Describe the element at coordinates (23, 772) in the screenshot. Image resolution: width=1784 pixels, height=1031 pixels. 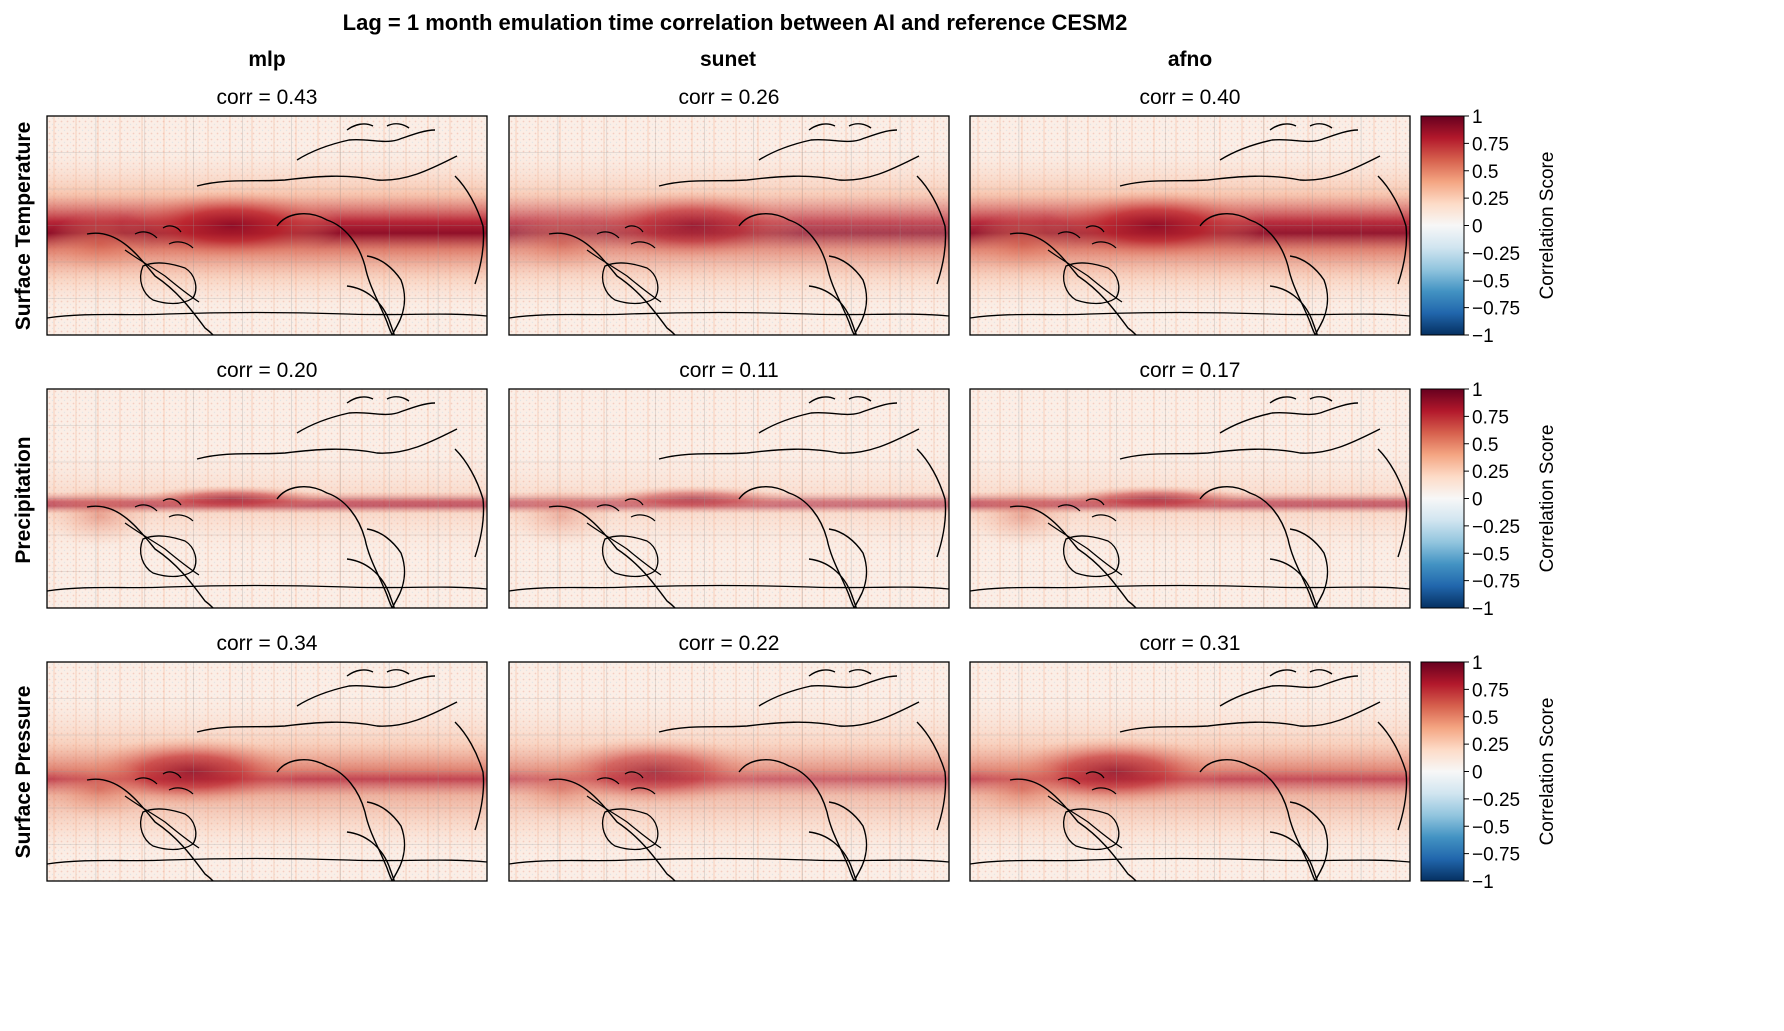
I see `row-label-surface-pressure: Surface Pressure` at that location.